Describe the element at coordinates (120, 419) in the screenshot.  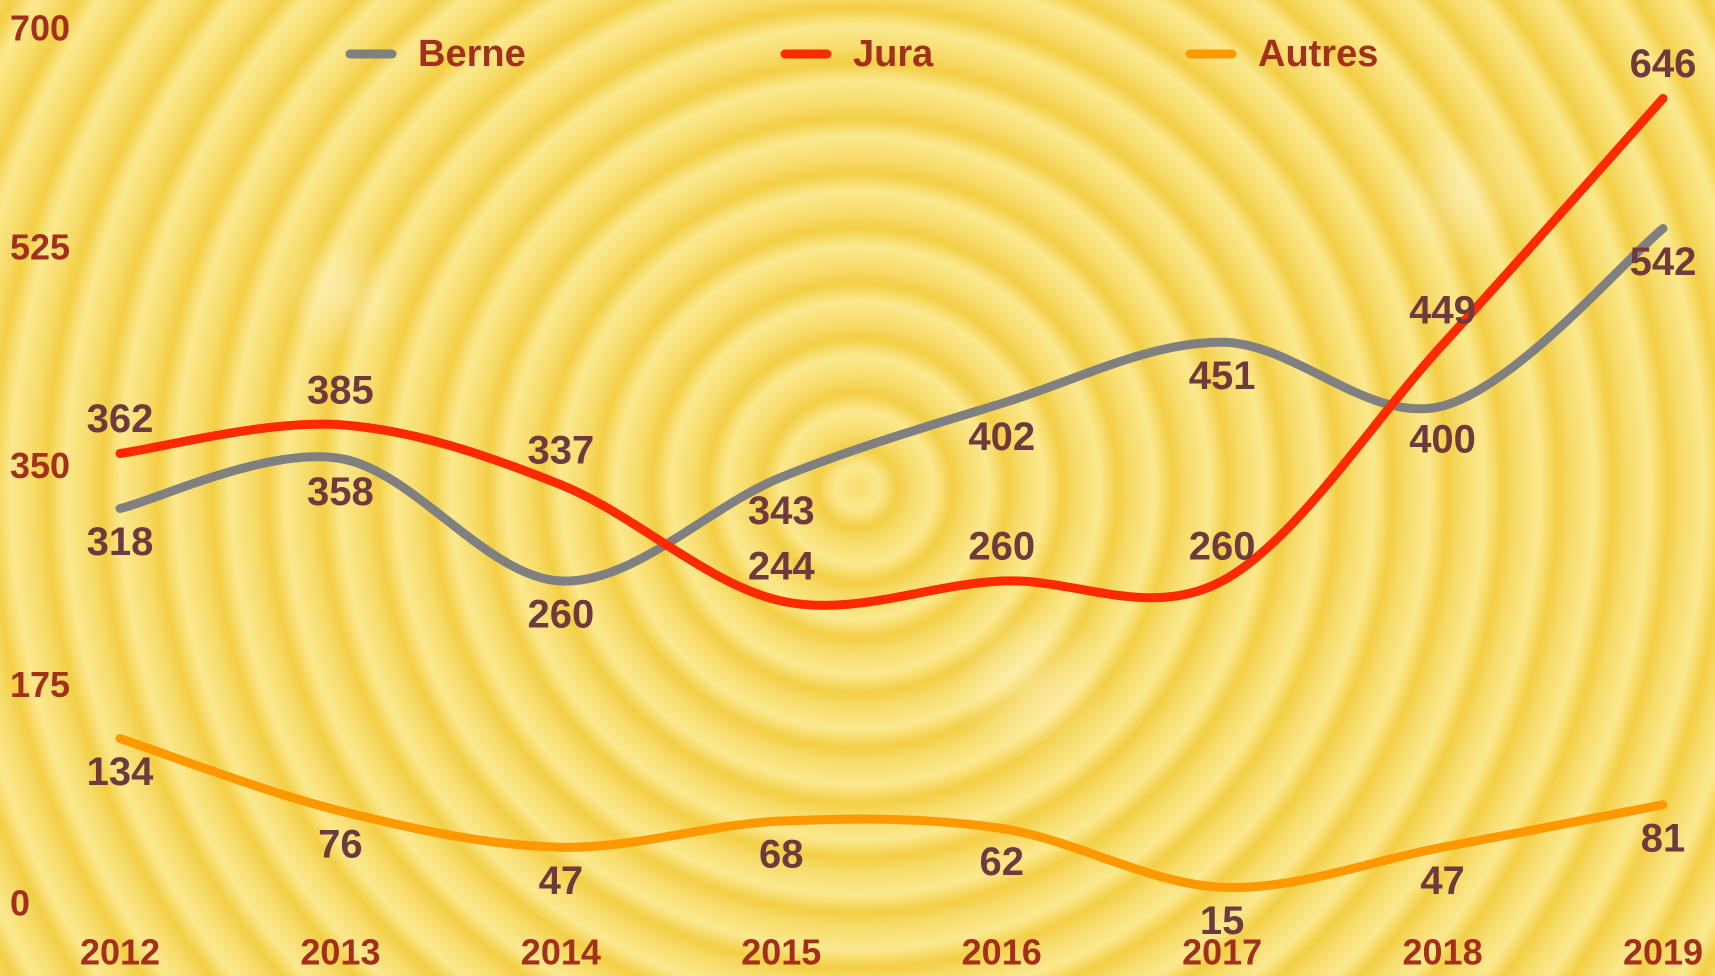
I see `data-label: 362` at that location.